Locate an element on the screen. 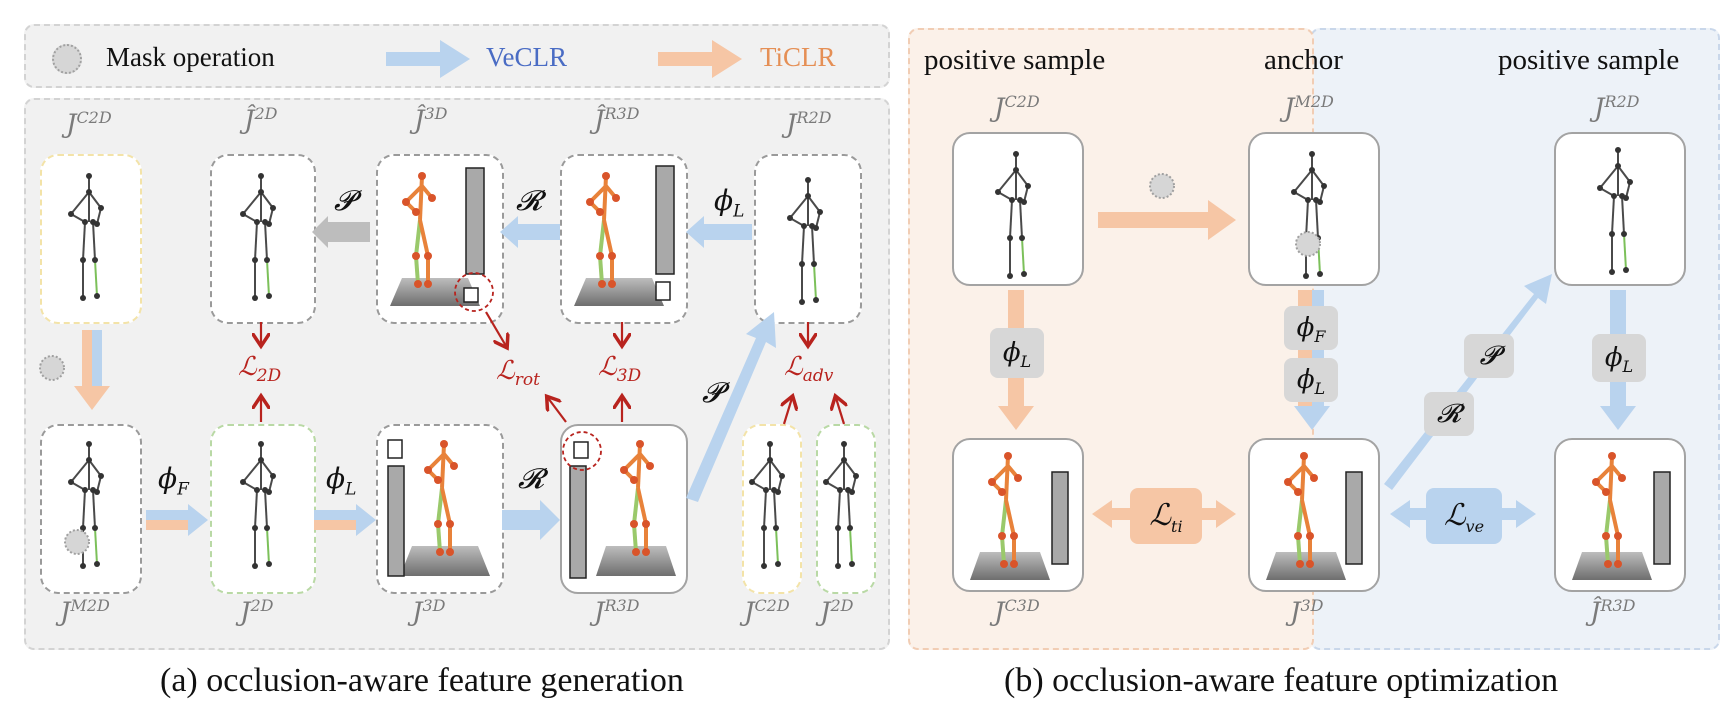  node-a-c2d-top is located at coordinates (91, 239).